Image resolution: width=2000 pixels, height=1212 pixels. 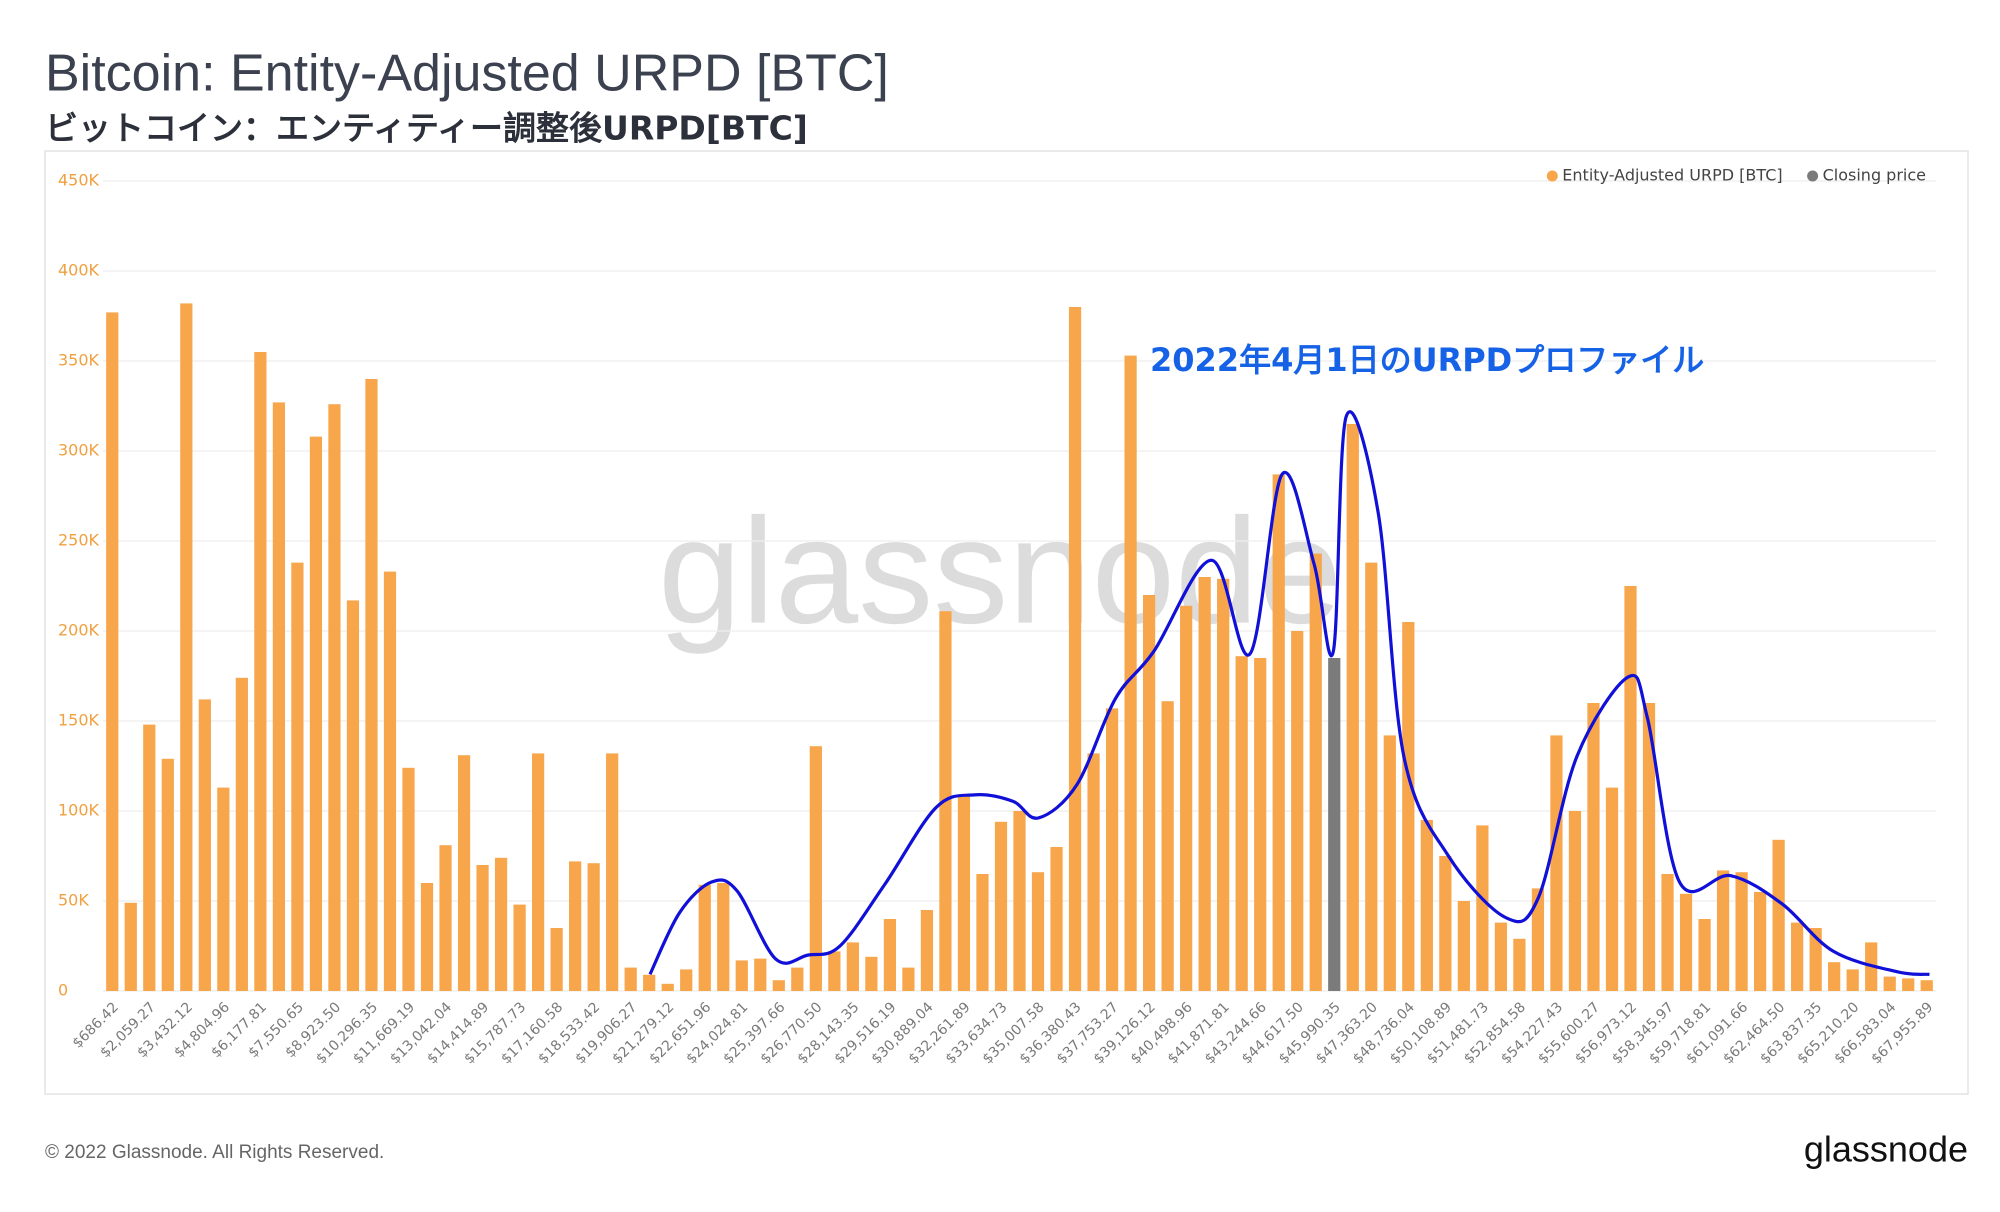 What do you see at coordinates (79, 630) in the screenshot?
I see `y-tick-label: 200K` at bounding box center [79, 630].